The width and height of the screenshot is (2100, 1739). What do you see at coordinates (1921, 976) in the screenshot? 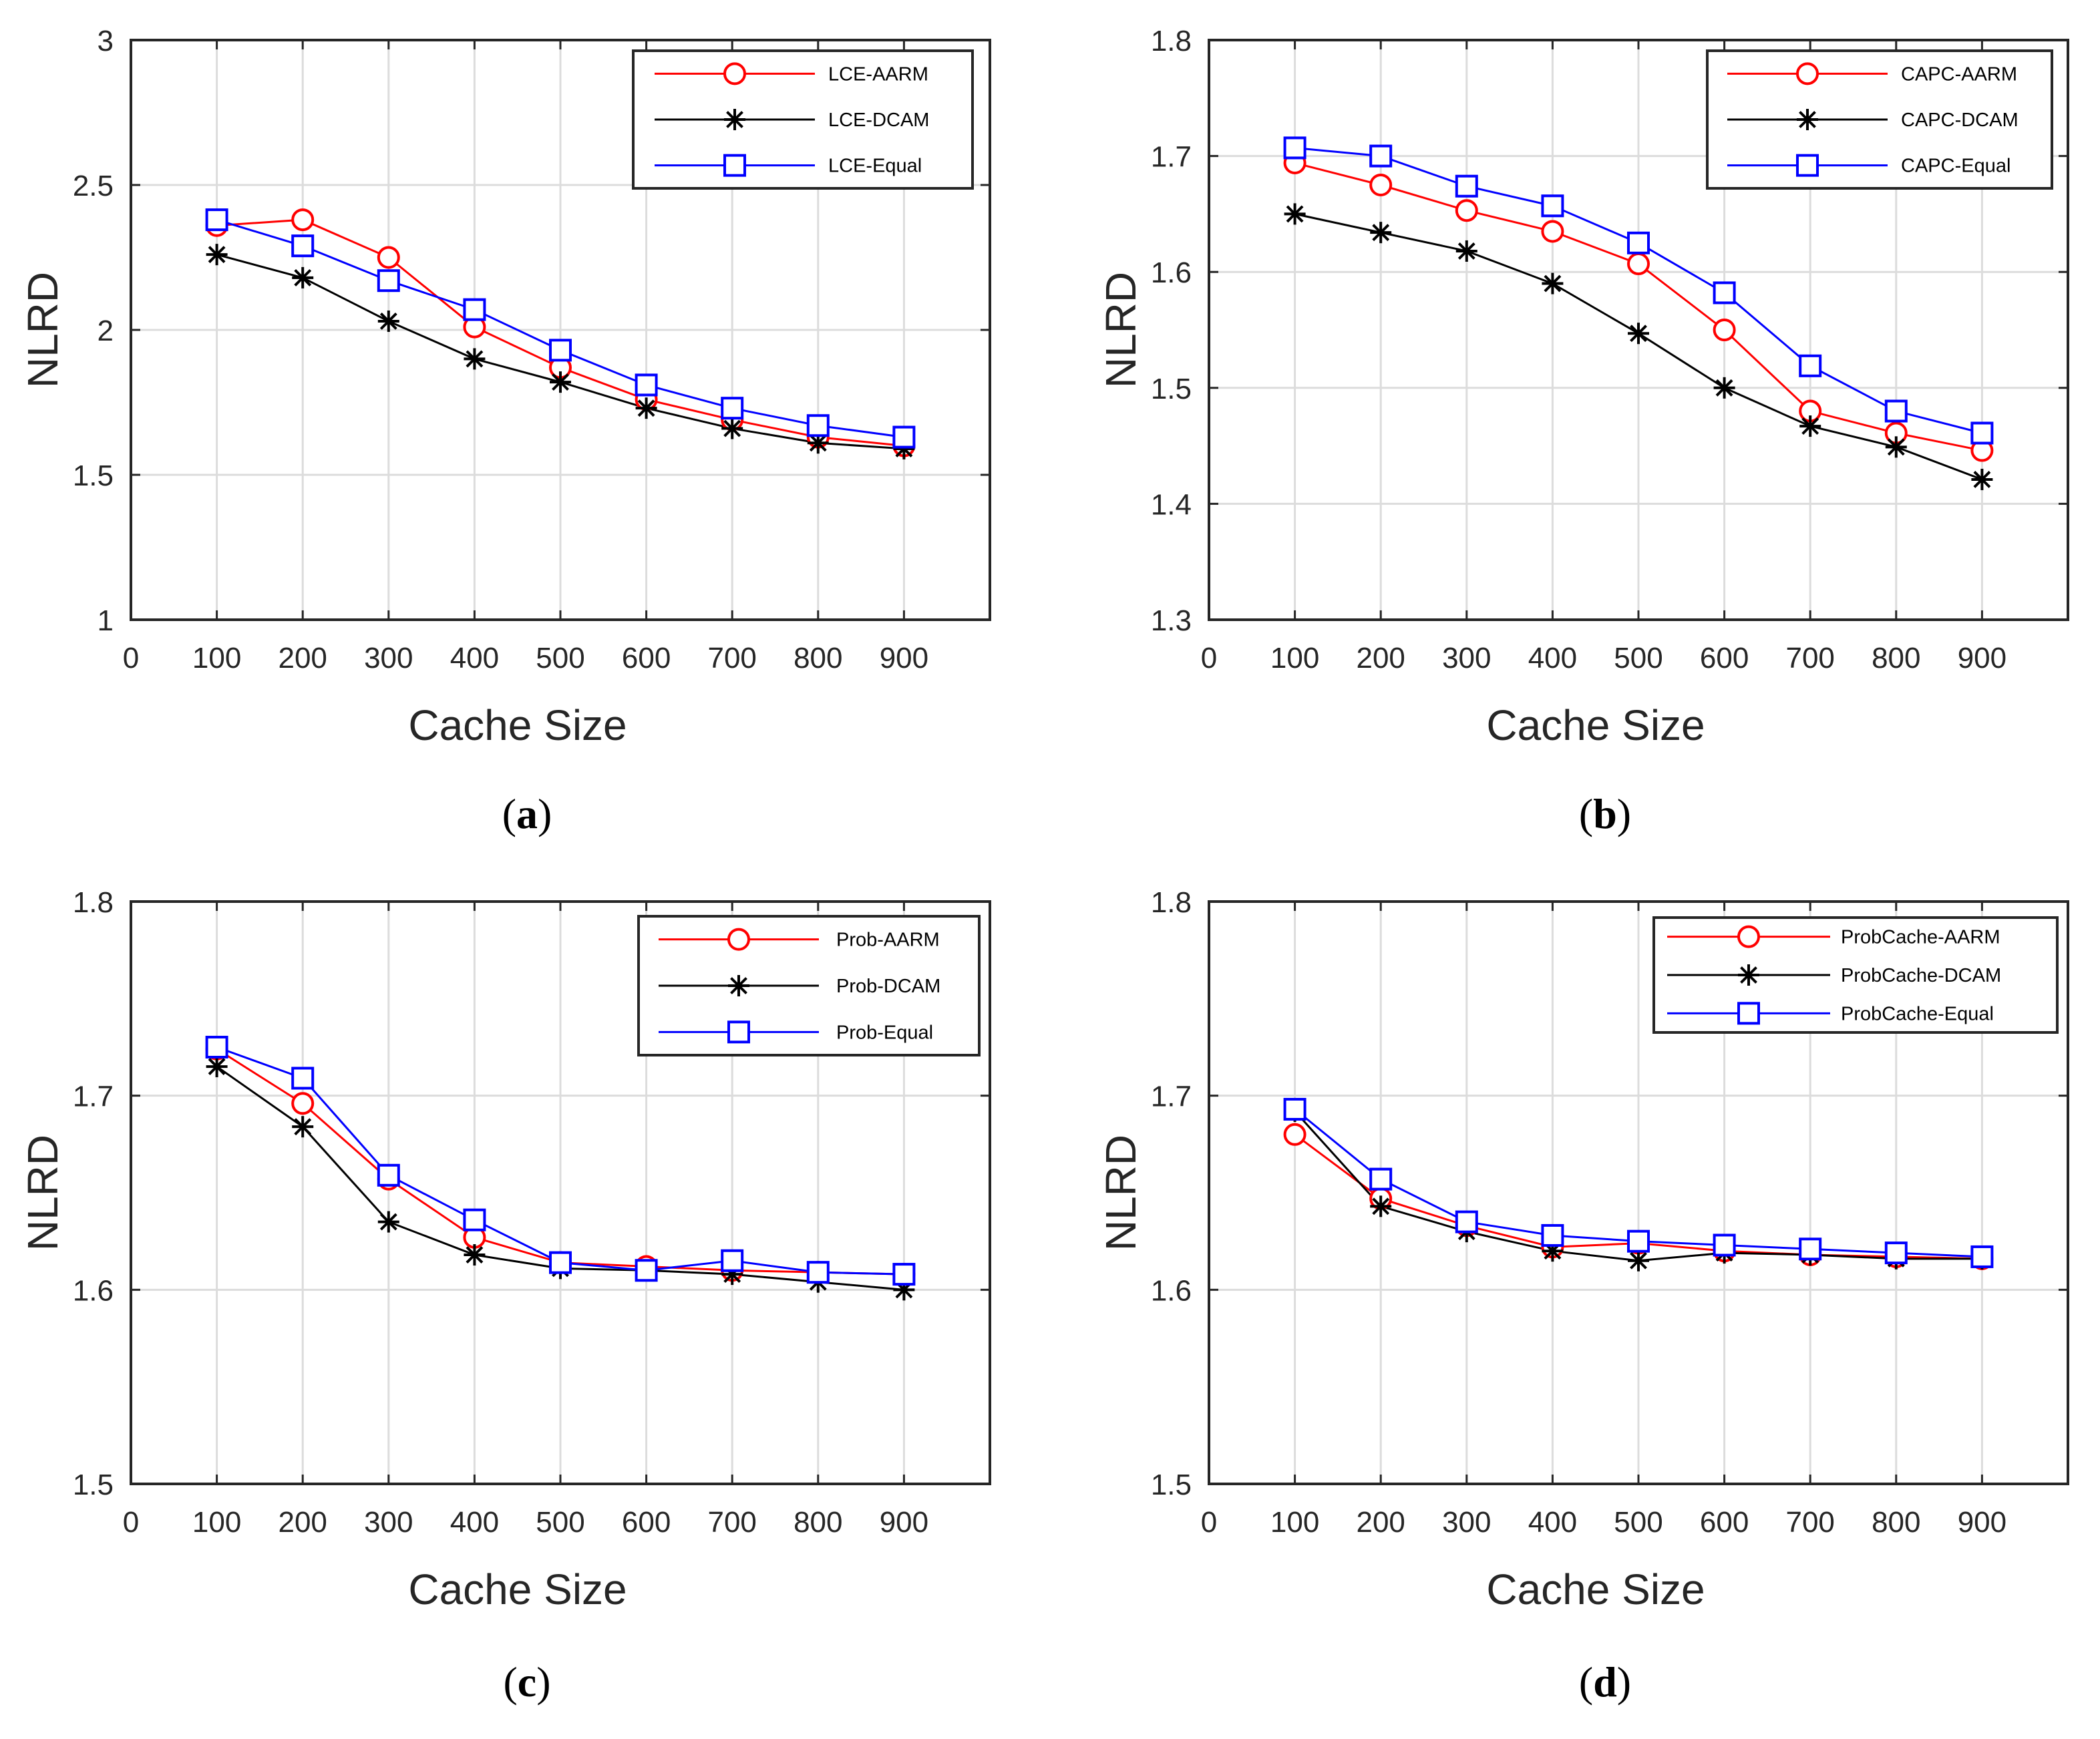
I see `legend-label: ProbCache-DCAM` at bounding box center [1921, 976].